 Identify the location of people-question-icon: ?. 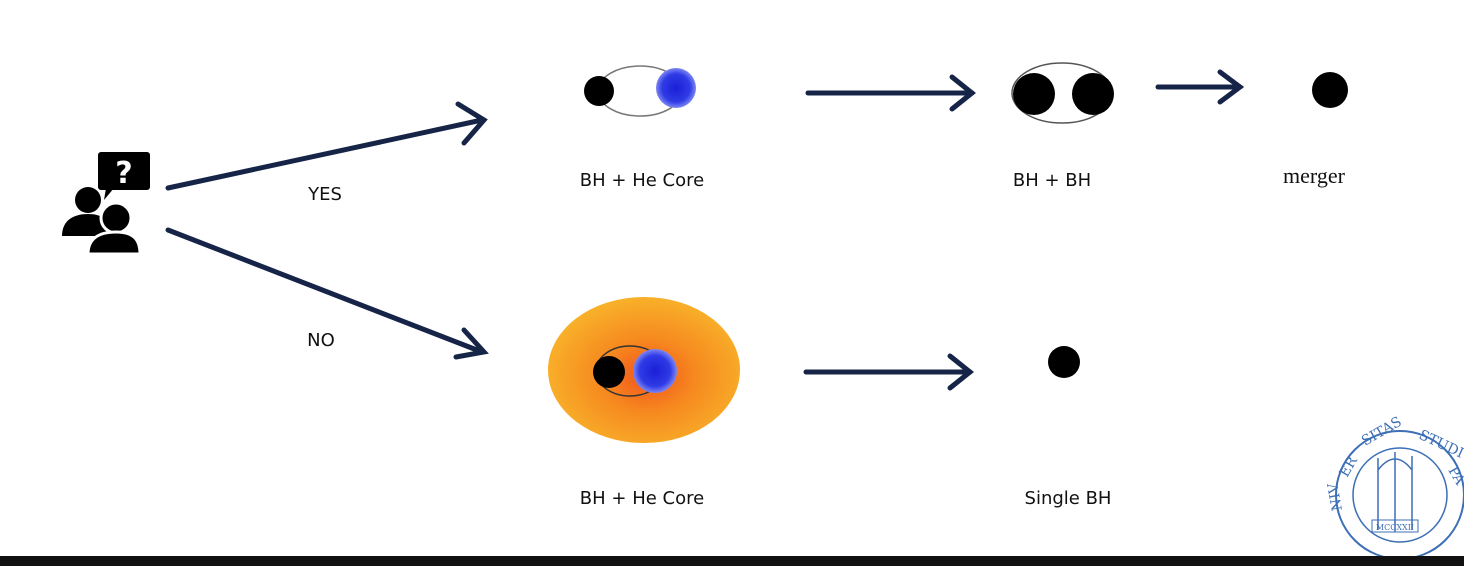
(106, 204).